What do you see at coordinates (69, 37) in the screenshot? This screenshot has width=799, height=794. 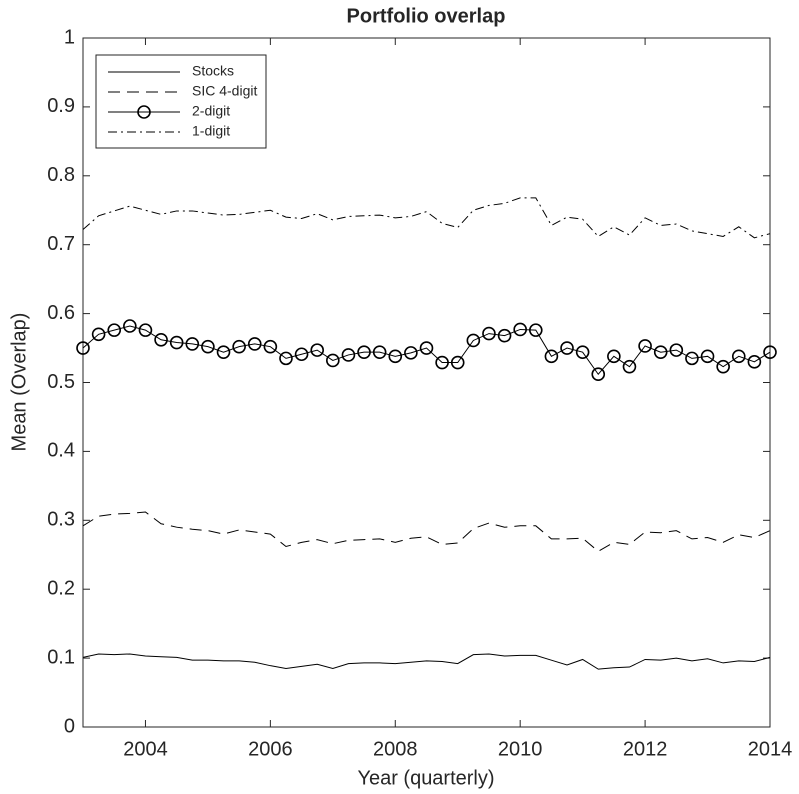 I see `y-tick-label: 1` at bounding box center [69, 37].